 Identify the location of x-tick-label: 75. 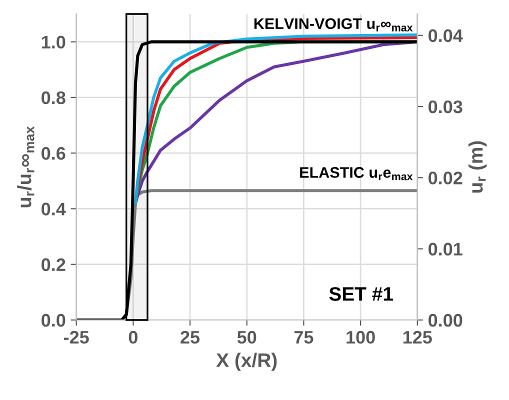
(304, 337).